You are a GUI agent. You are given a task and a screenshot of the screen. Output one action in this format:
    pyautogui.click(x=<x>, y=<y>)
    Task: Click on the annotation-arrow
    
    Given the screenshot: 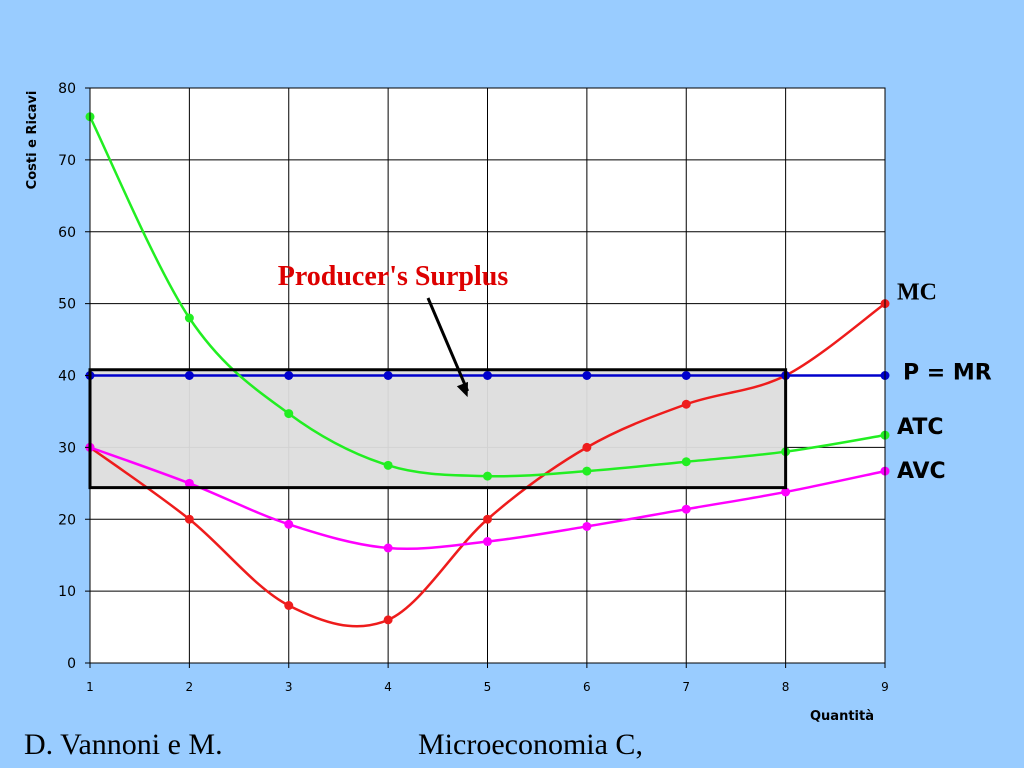 What is the action you would take?
    pyautogui.click(x=448, y=344)
    